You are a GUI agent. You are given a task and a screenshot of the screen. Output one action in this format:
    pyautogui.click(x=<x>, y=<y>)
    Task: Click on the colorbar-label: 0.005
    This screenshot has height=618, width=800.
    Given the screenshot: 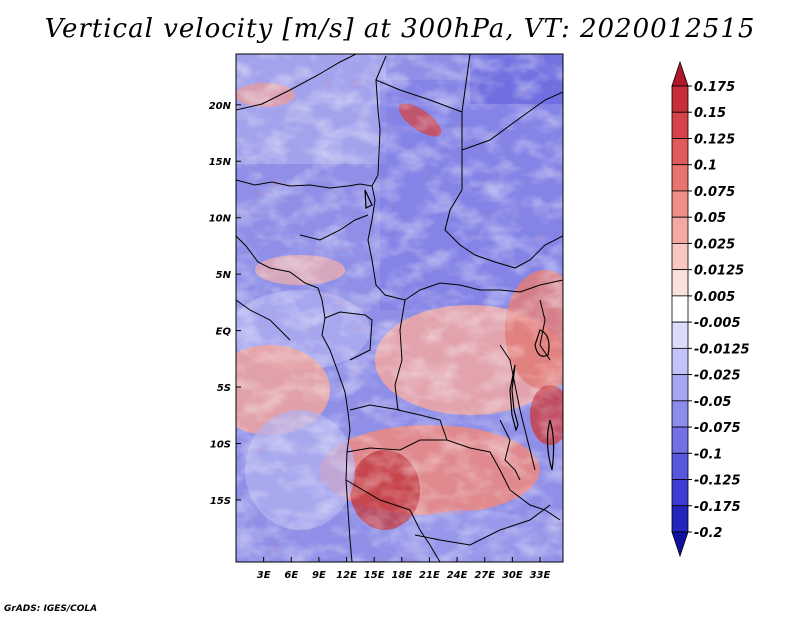 What is the action you would take?
    pyautogui.click(x=714, y=297)
    